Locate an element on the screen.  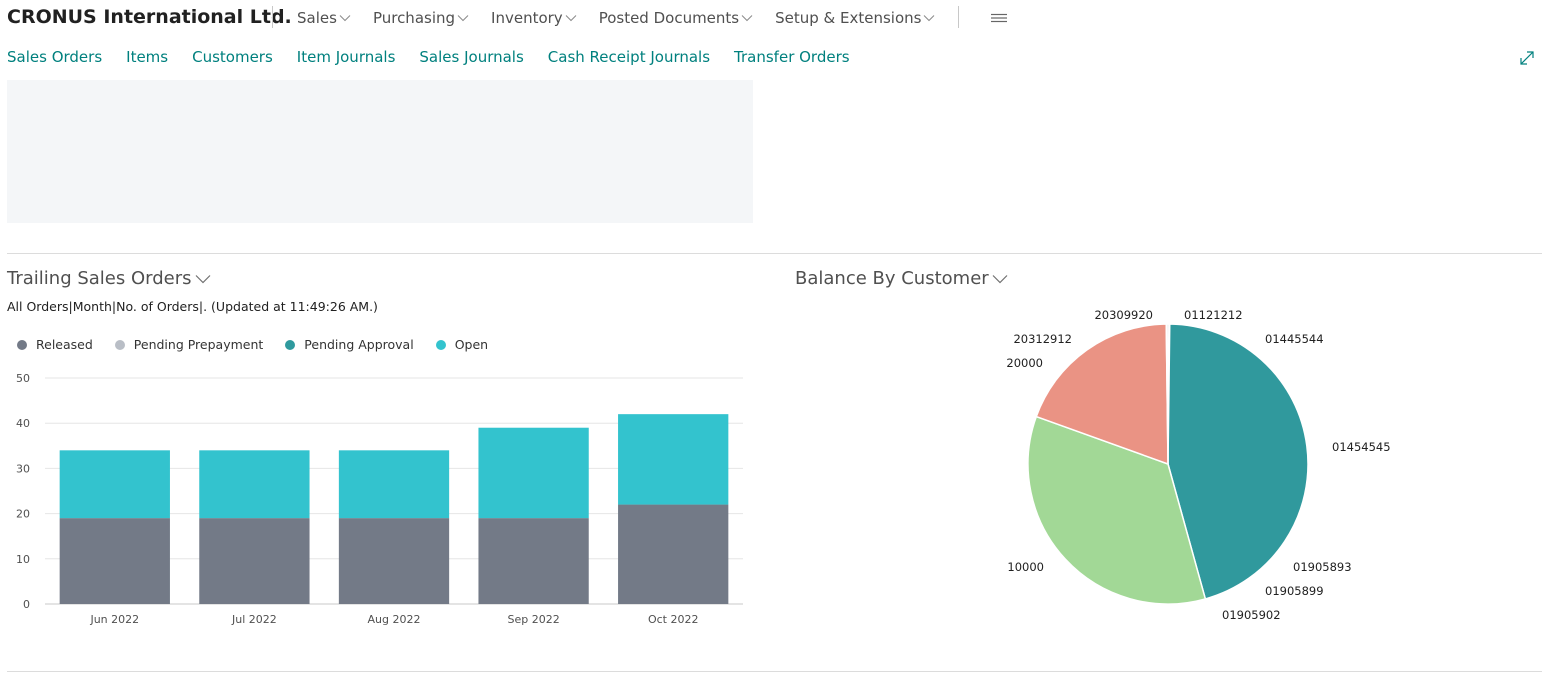
x-tick-label: Oct 2022 is located at coordinates (673, 619).